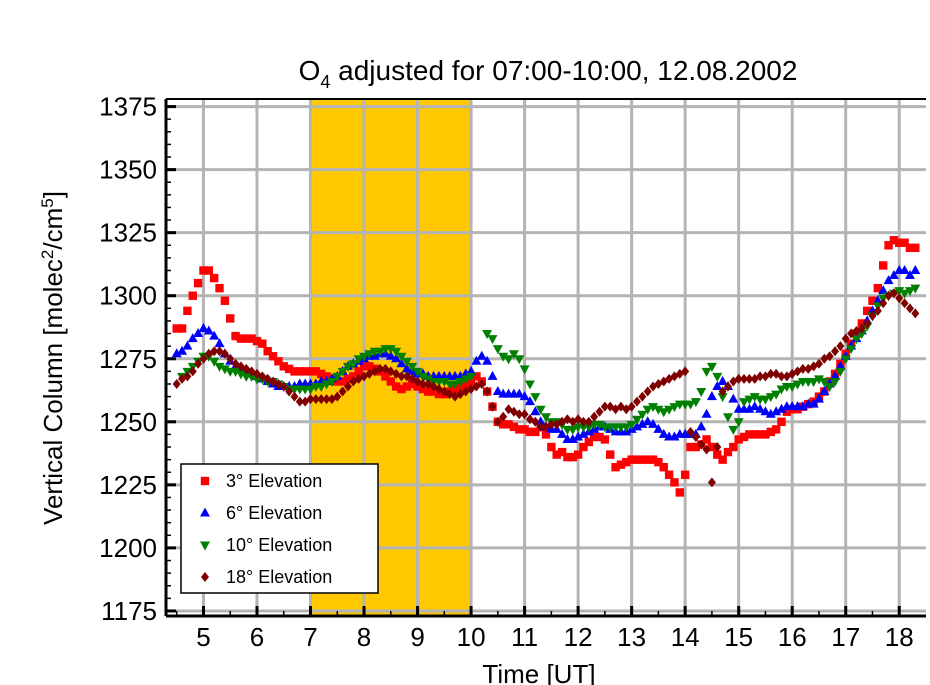  I want to click on legend-item: 18° Elevation, so click(266, 577).